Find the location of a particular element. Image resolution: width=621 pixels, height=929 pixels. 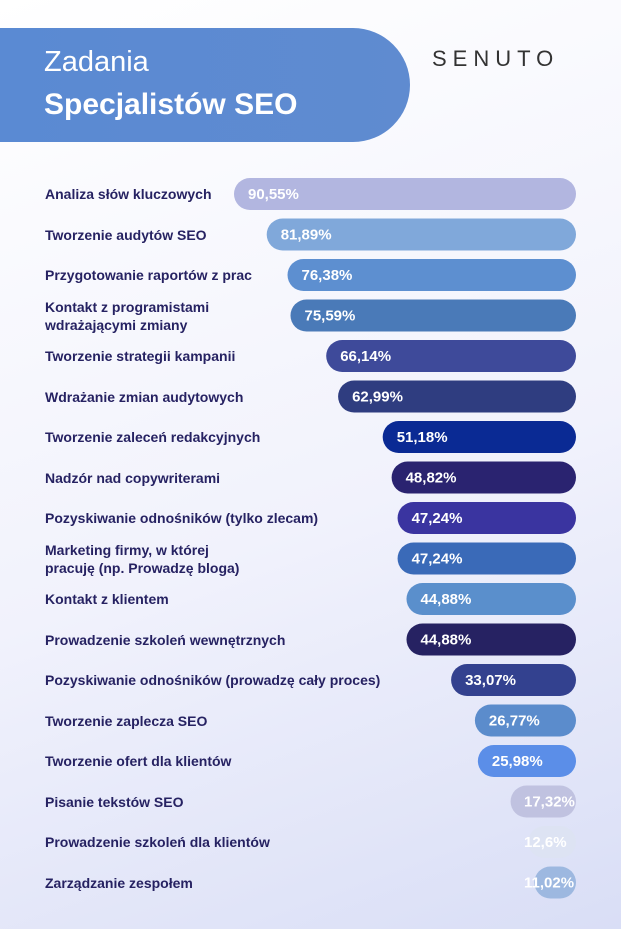

category-label: Wdrażanie zmian audytowych is located at coordinates (144, 396).